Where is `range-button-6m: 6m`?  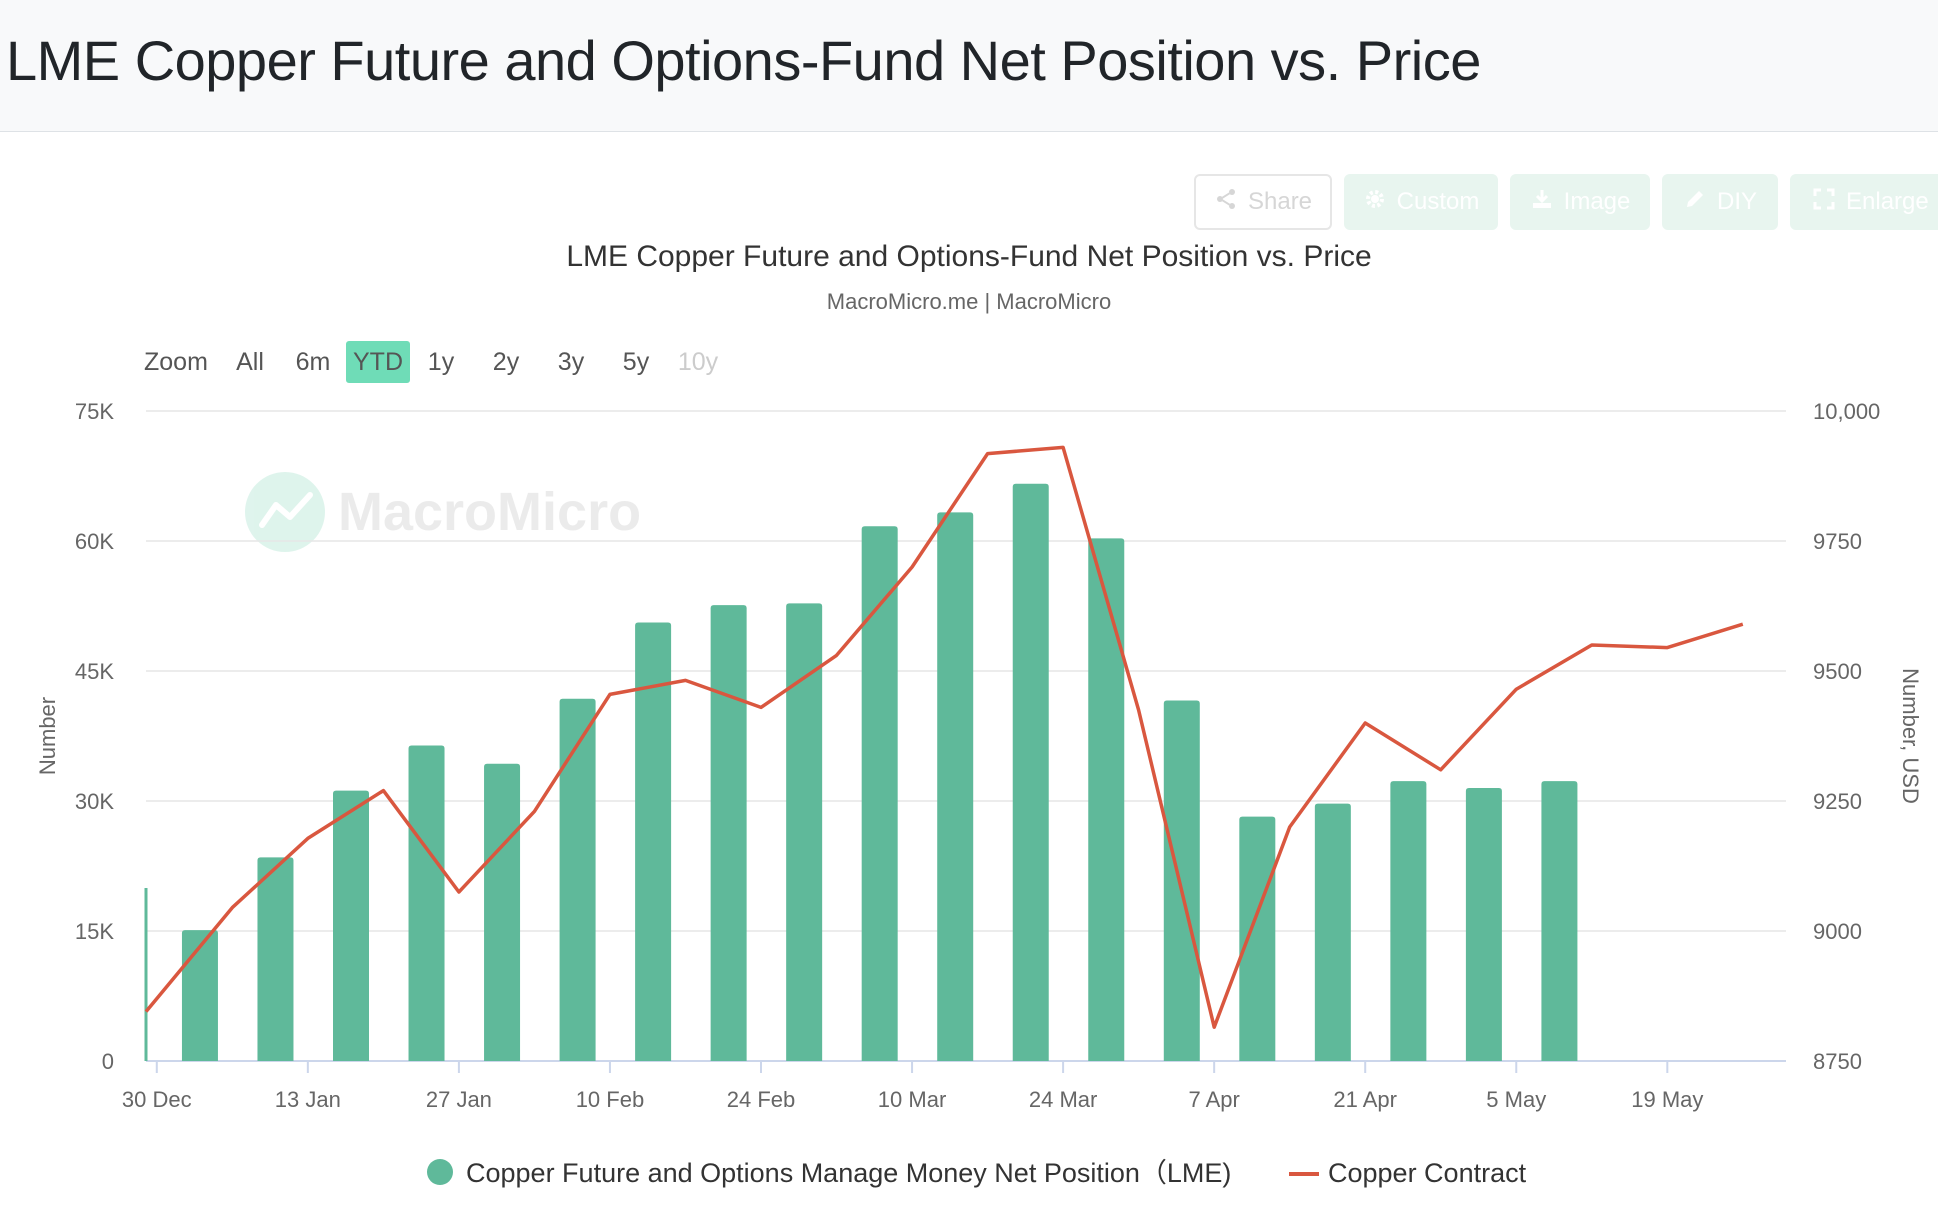
range-button-6m: 6m is located at coordinates (313, 362).